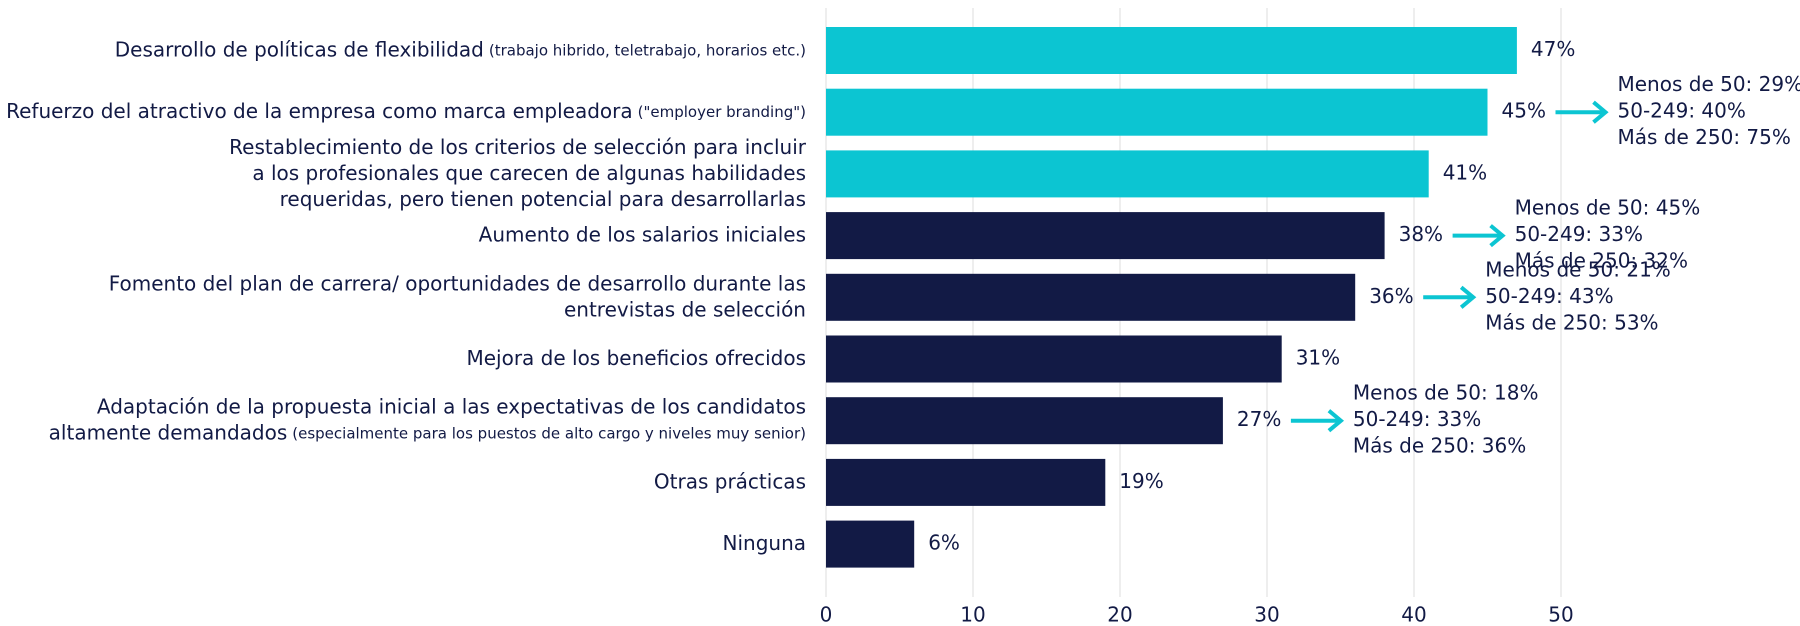  Describe the element at coordinates (1266, 614) in the screenshot. I see `x-tick-label: 30` at that location.